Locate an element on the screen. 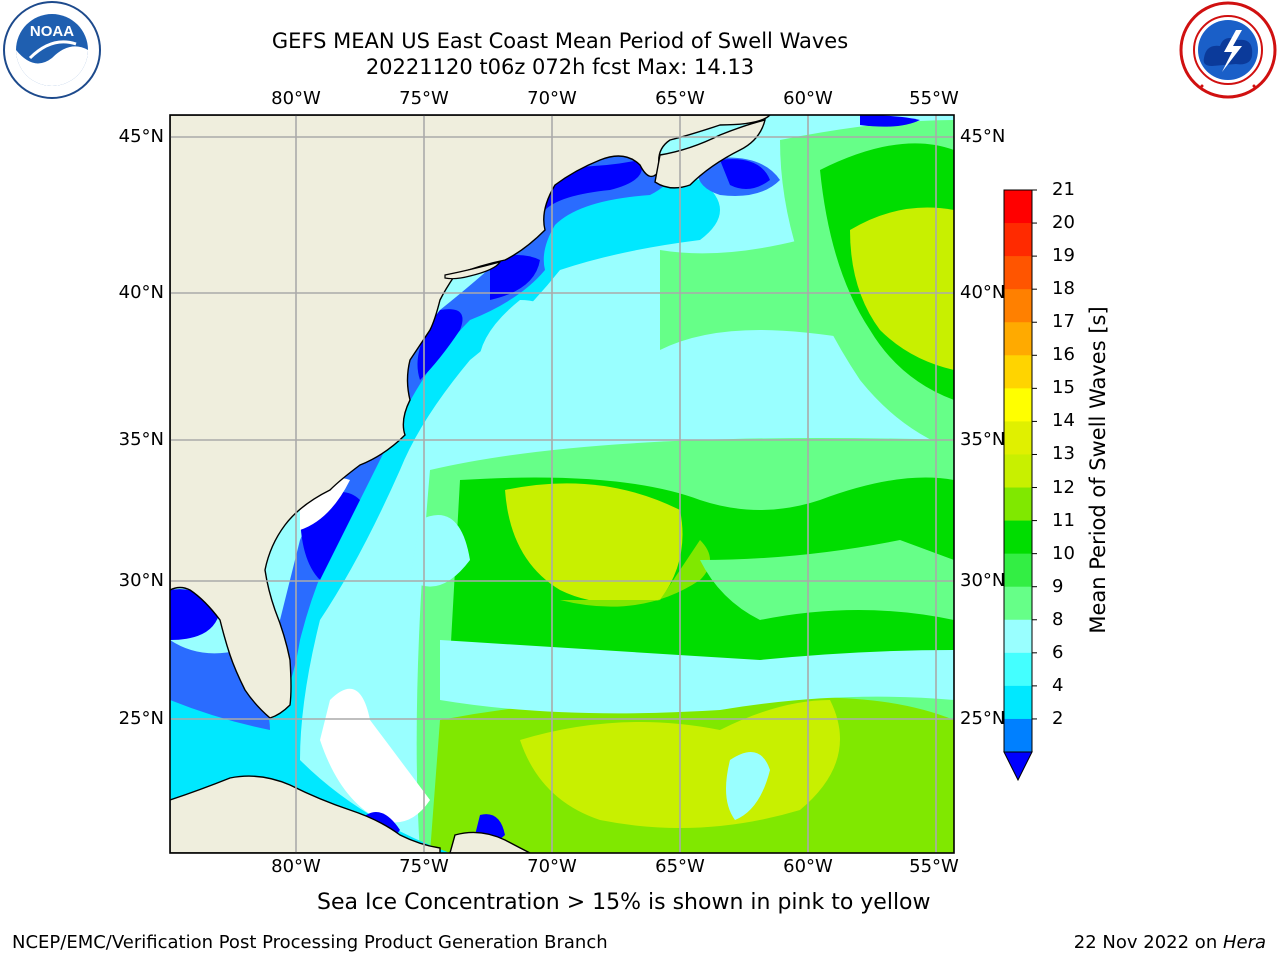 The height and width of the screenshot is (960, 1280). colorbar-tick-label: 12 is located at coordinates (1063, 487).